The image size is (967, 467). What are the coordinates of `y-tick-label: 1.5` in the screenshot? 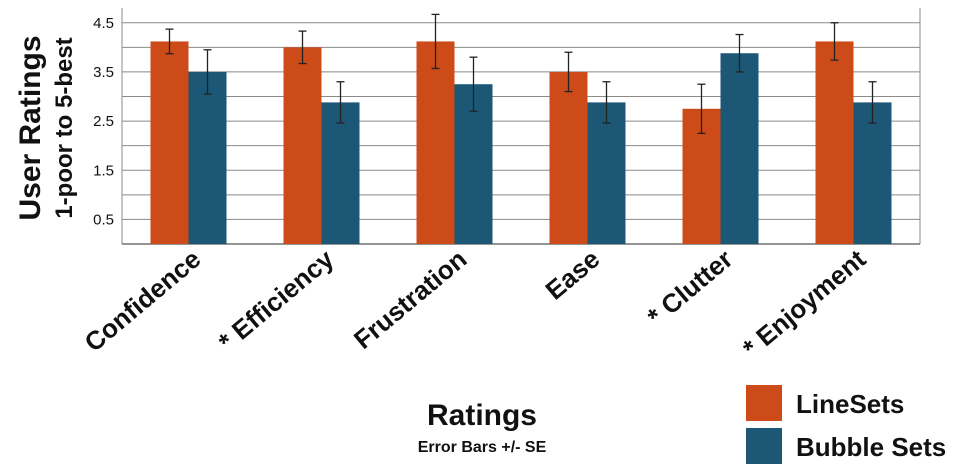 It's located at (103, 170).